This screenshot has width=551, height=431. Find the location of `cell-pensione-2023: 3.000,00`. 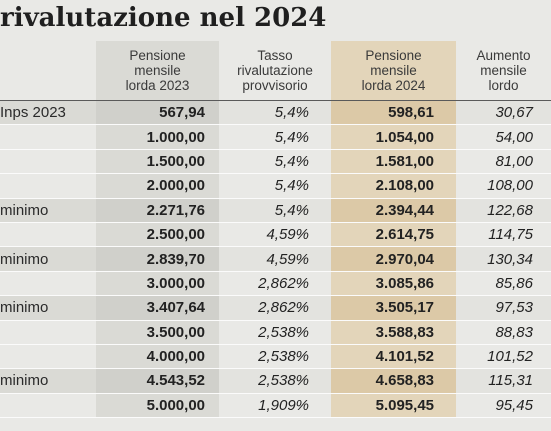

cell-pensione-2023: 3.000,00 is located at coordinates (157, 284).